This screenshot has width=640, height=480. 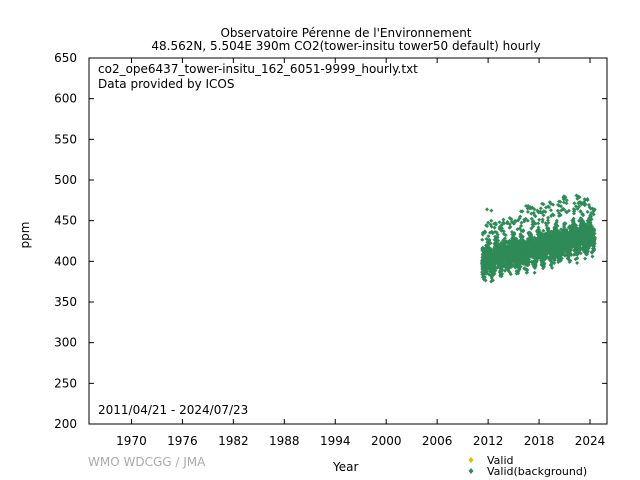 I want to click on y-tick-label: 450, so click(x=65, y=221).